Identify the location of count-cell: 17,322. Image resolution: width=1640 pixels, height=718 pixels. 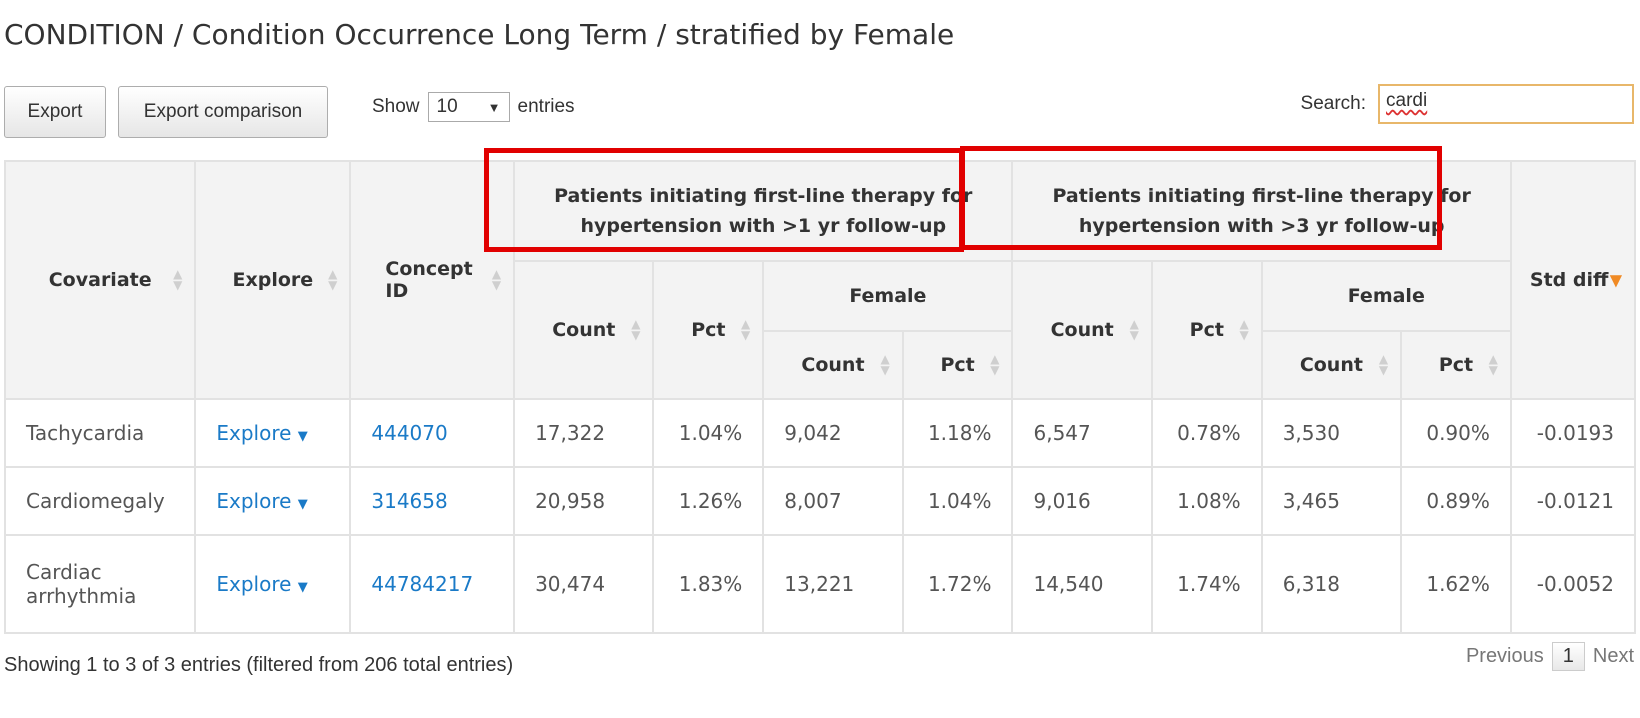
(584, 433).